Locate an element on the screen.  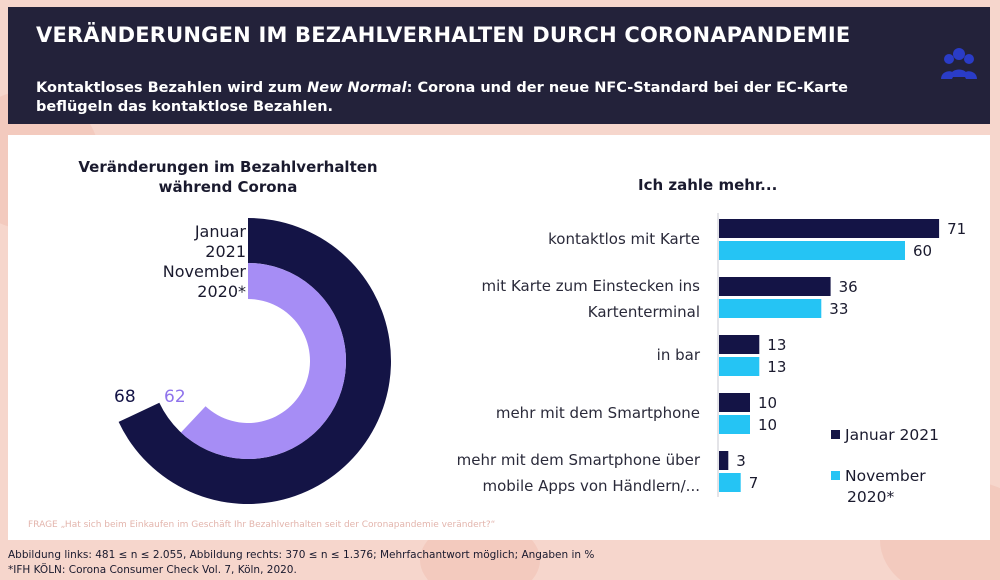
bar-category-label-line: kontaktlos mit Karte is located at coordinates (624, 238).